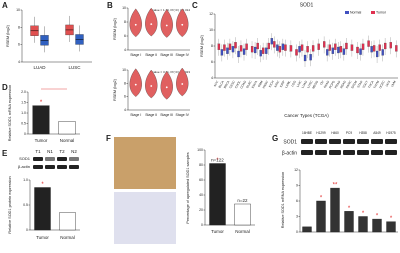 The image size is (400, 253). Describe the element at coordinates (381, 13) in the screenshot. I see `legend-label: Tumor` at that location.